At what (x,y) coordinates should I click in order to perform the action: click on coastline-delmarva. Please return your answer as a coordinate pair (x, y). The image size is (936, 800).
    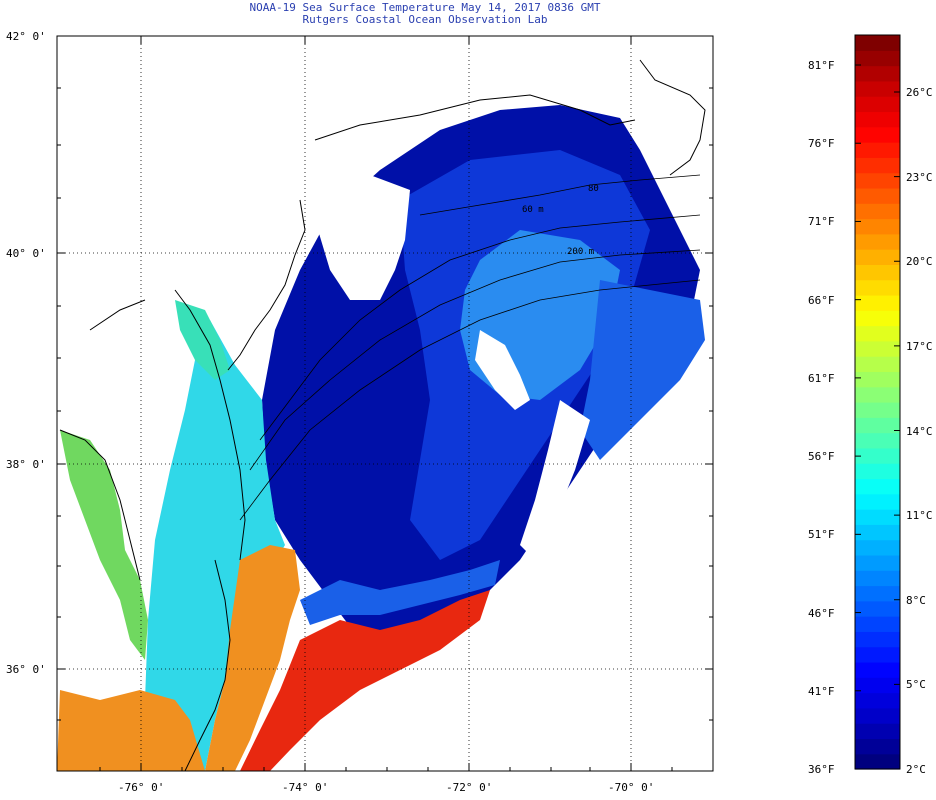
    Looking at the image, I should click on (210, 425).